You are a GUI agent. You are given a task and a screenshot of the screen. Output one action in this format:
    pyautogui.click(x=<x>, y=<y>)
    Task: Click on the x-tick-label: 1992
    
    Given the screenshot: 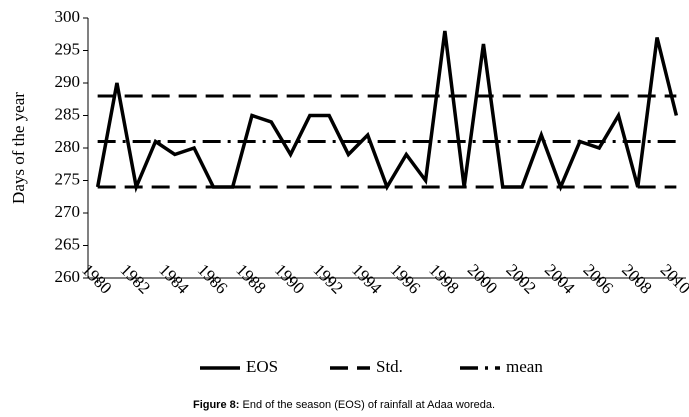 What is the action you would take?
    pyautogui.click(x=327, y=278)
    